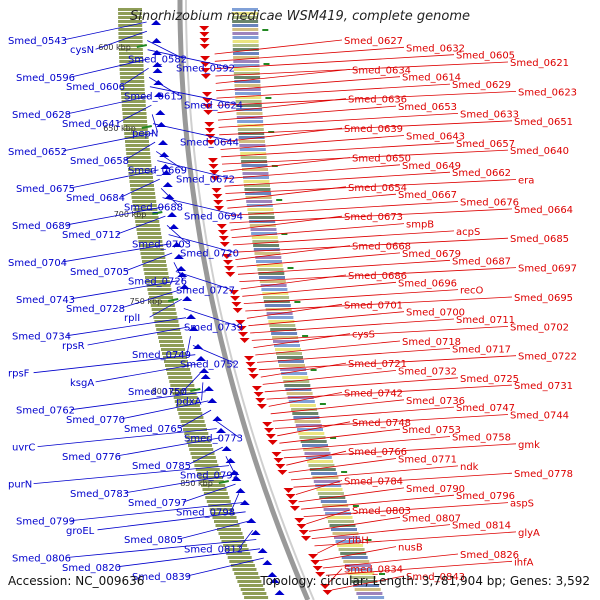  I want to click on gene-label: Smed_0668, so click(381, 247).